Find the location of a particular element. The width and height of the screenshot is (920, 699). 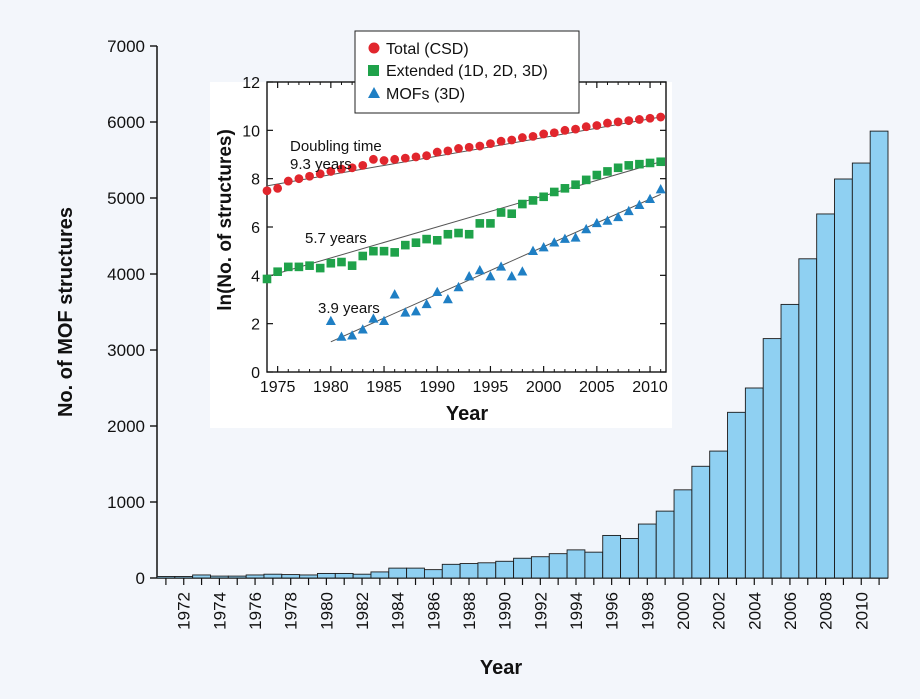

bar-2009 is located at coordinates (843, 378).